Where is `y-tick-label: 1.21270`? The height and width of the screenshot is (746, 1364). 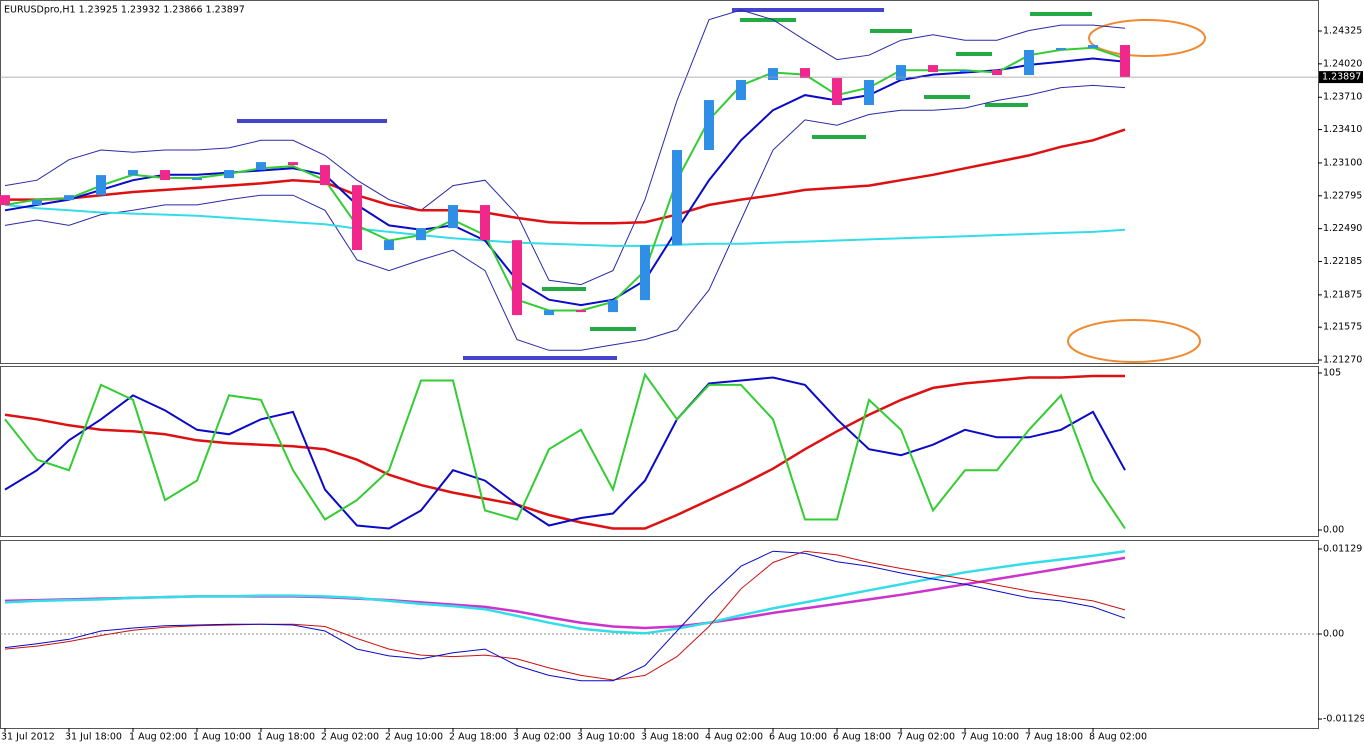 y-tick-label: 1.21270 is located at coordinates (1342, 360).